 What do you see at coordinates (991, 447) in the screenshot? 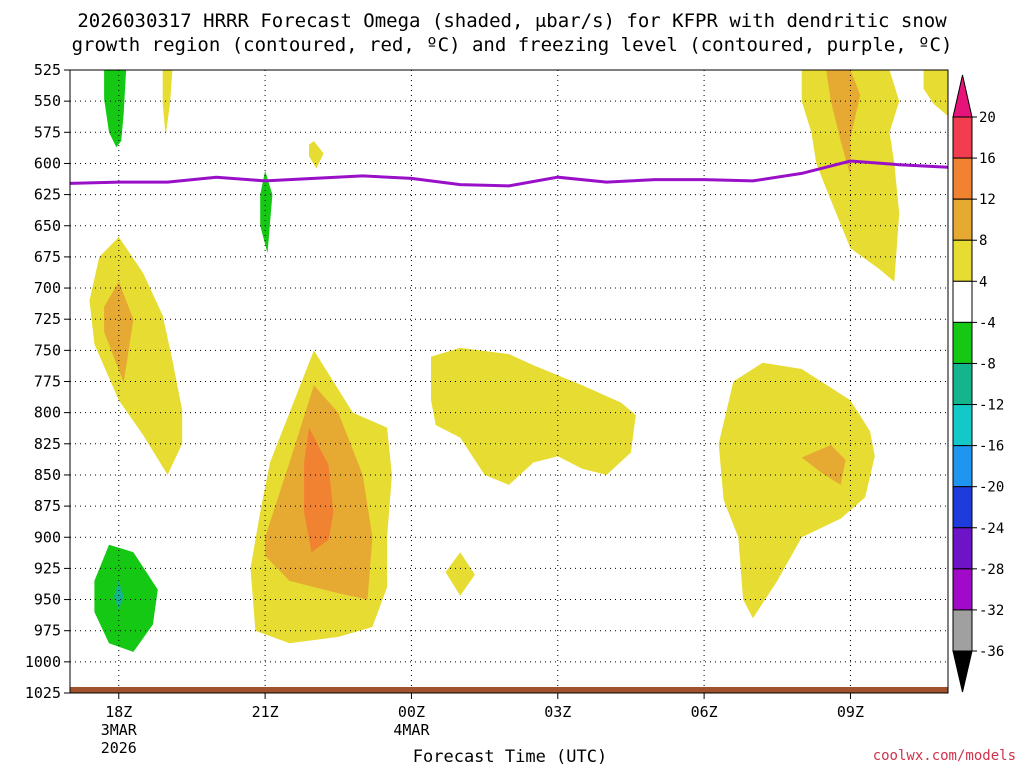
I see `colorbar-label-8: -16` at bounding box center [991, 447].